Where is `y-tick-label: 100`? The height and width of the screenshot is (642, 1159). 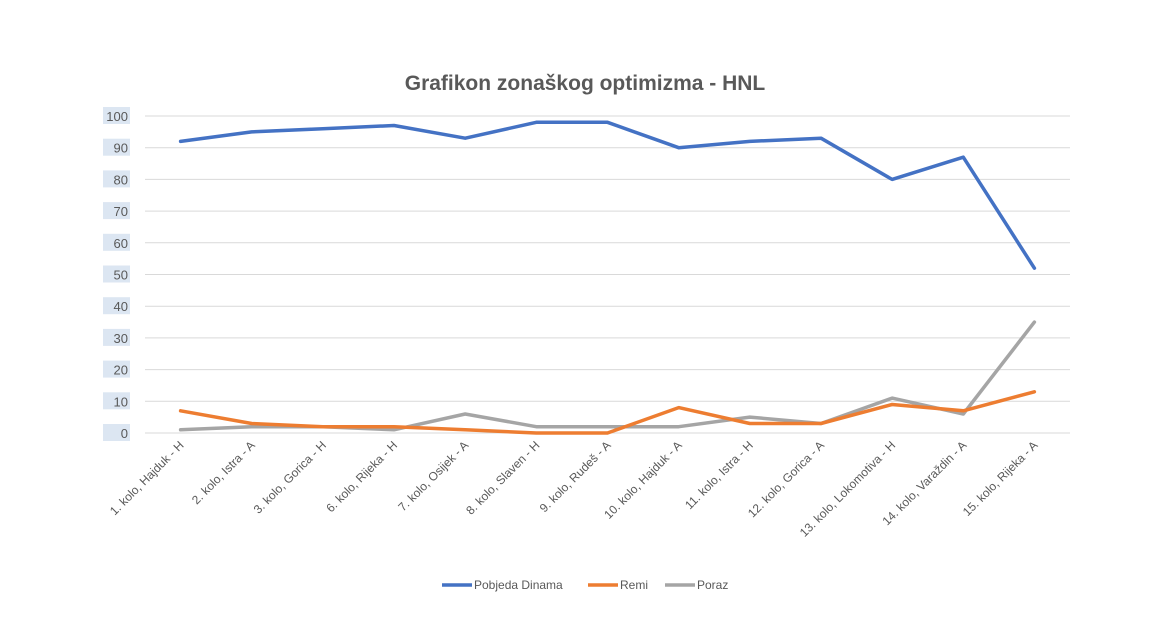 y-tick-label: 100 is located at coordinates (117, 116).